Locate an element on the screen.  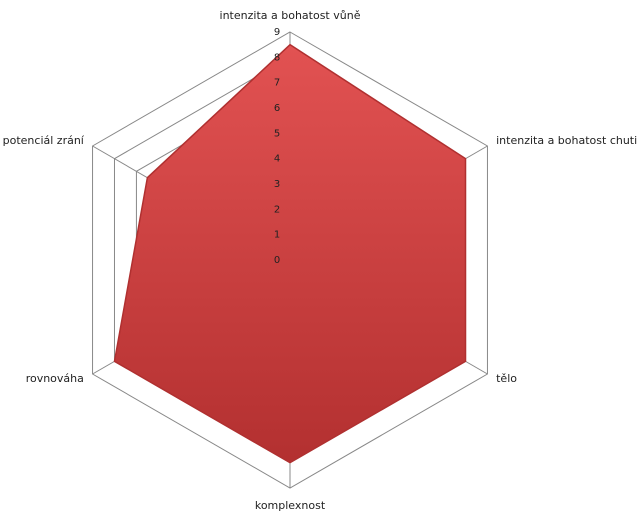
axis-label: komplexnost is located at coordinates (290, 505).